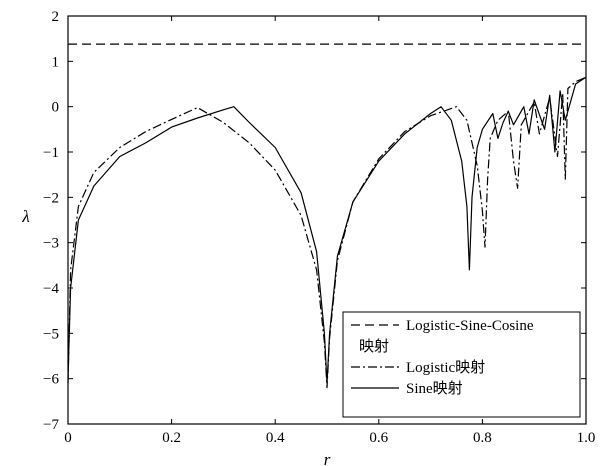 The height and width of the screenshot is (466, 610). Describe the element at coordinates (51, 153) in the screenshot. I see `y-tick-label: −1` at that location.